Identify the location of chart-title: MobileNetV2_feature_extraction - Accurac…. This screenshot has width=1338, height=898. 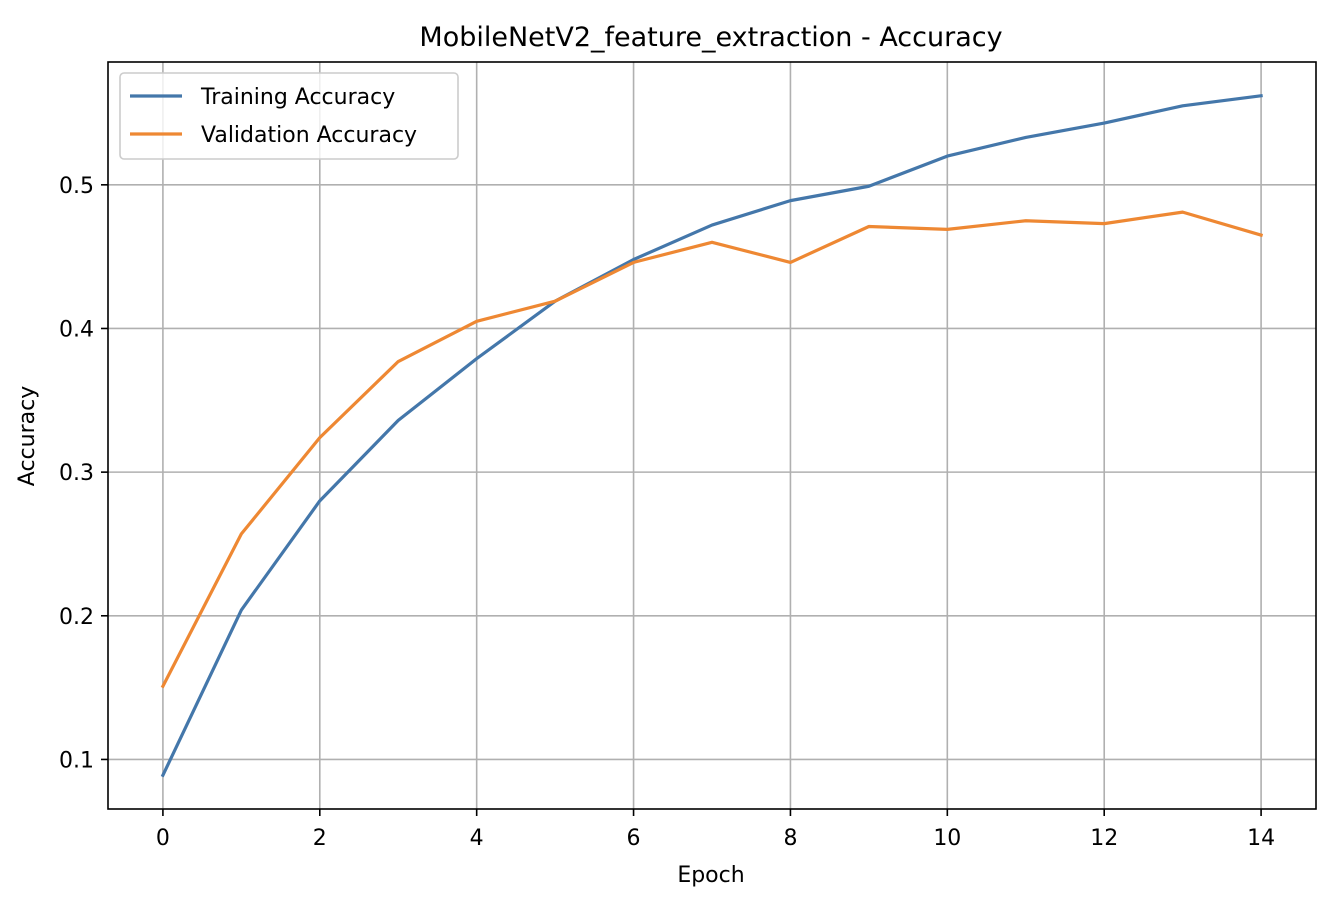
(710, 37).